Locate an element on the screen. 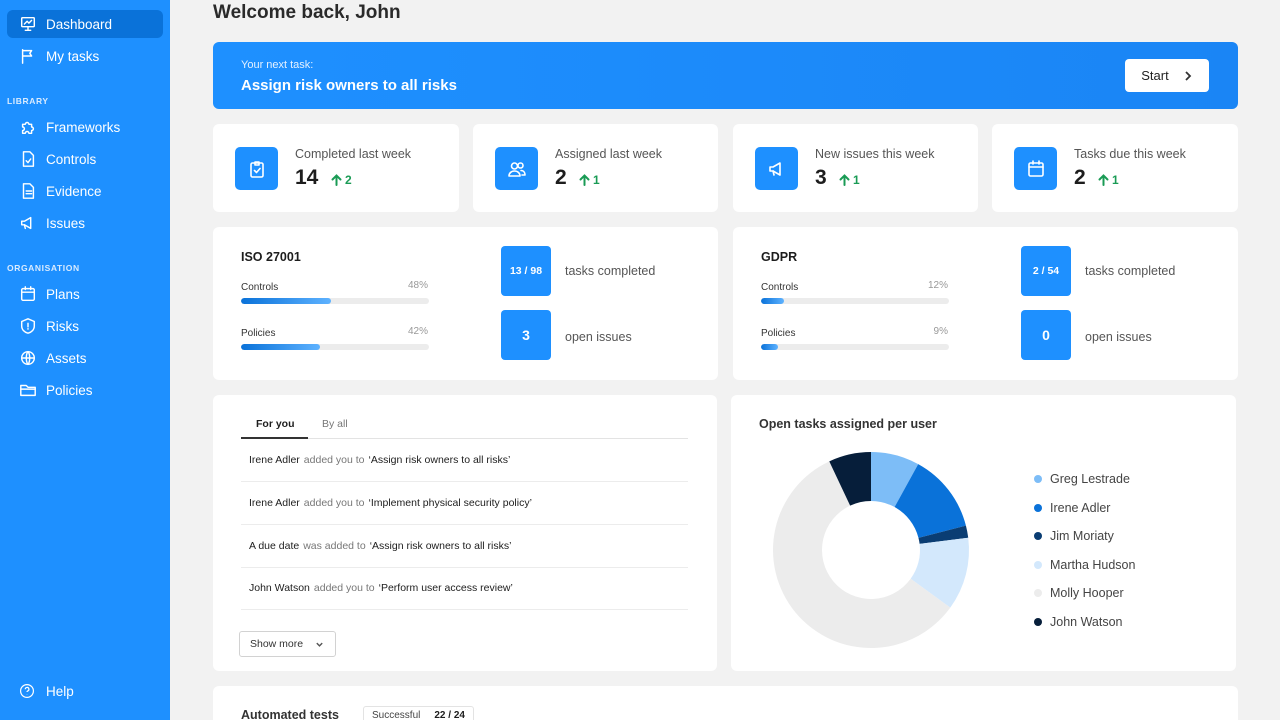 The image size is (1280, 720). controls-percent: 48% is located at coordinates (417, 285).